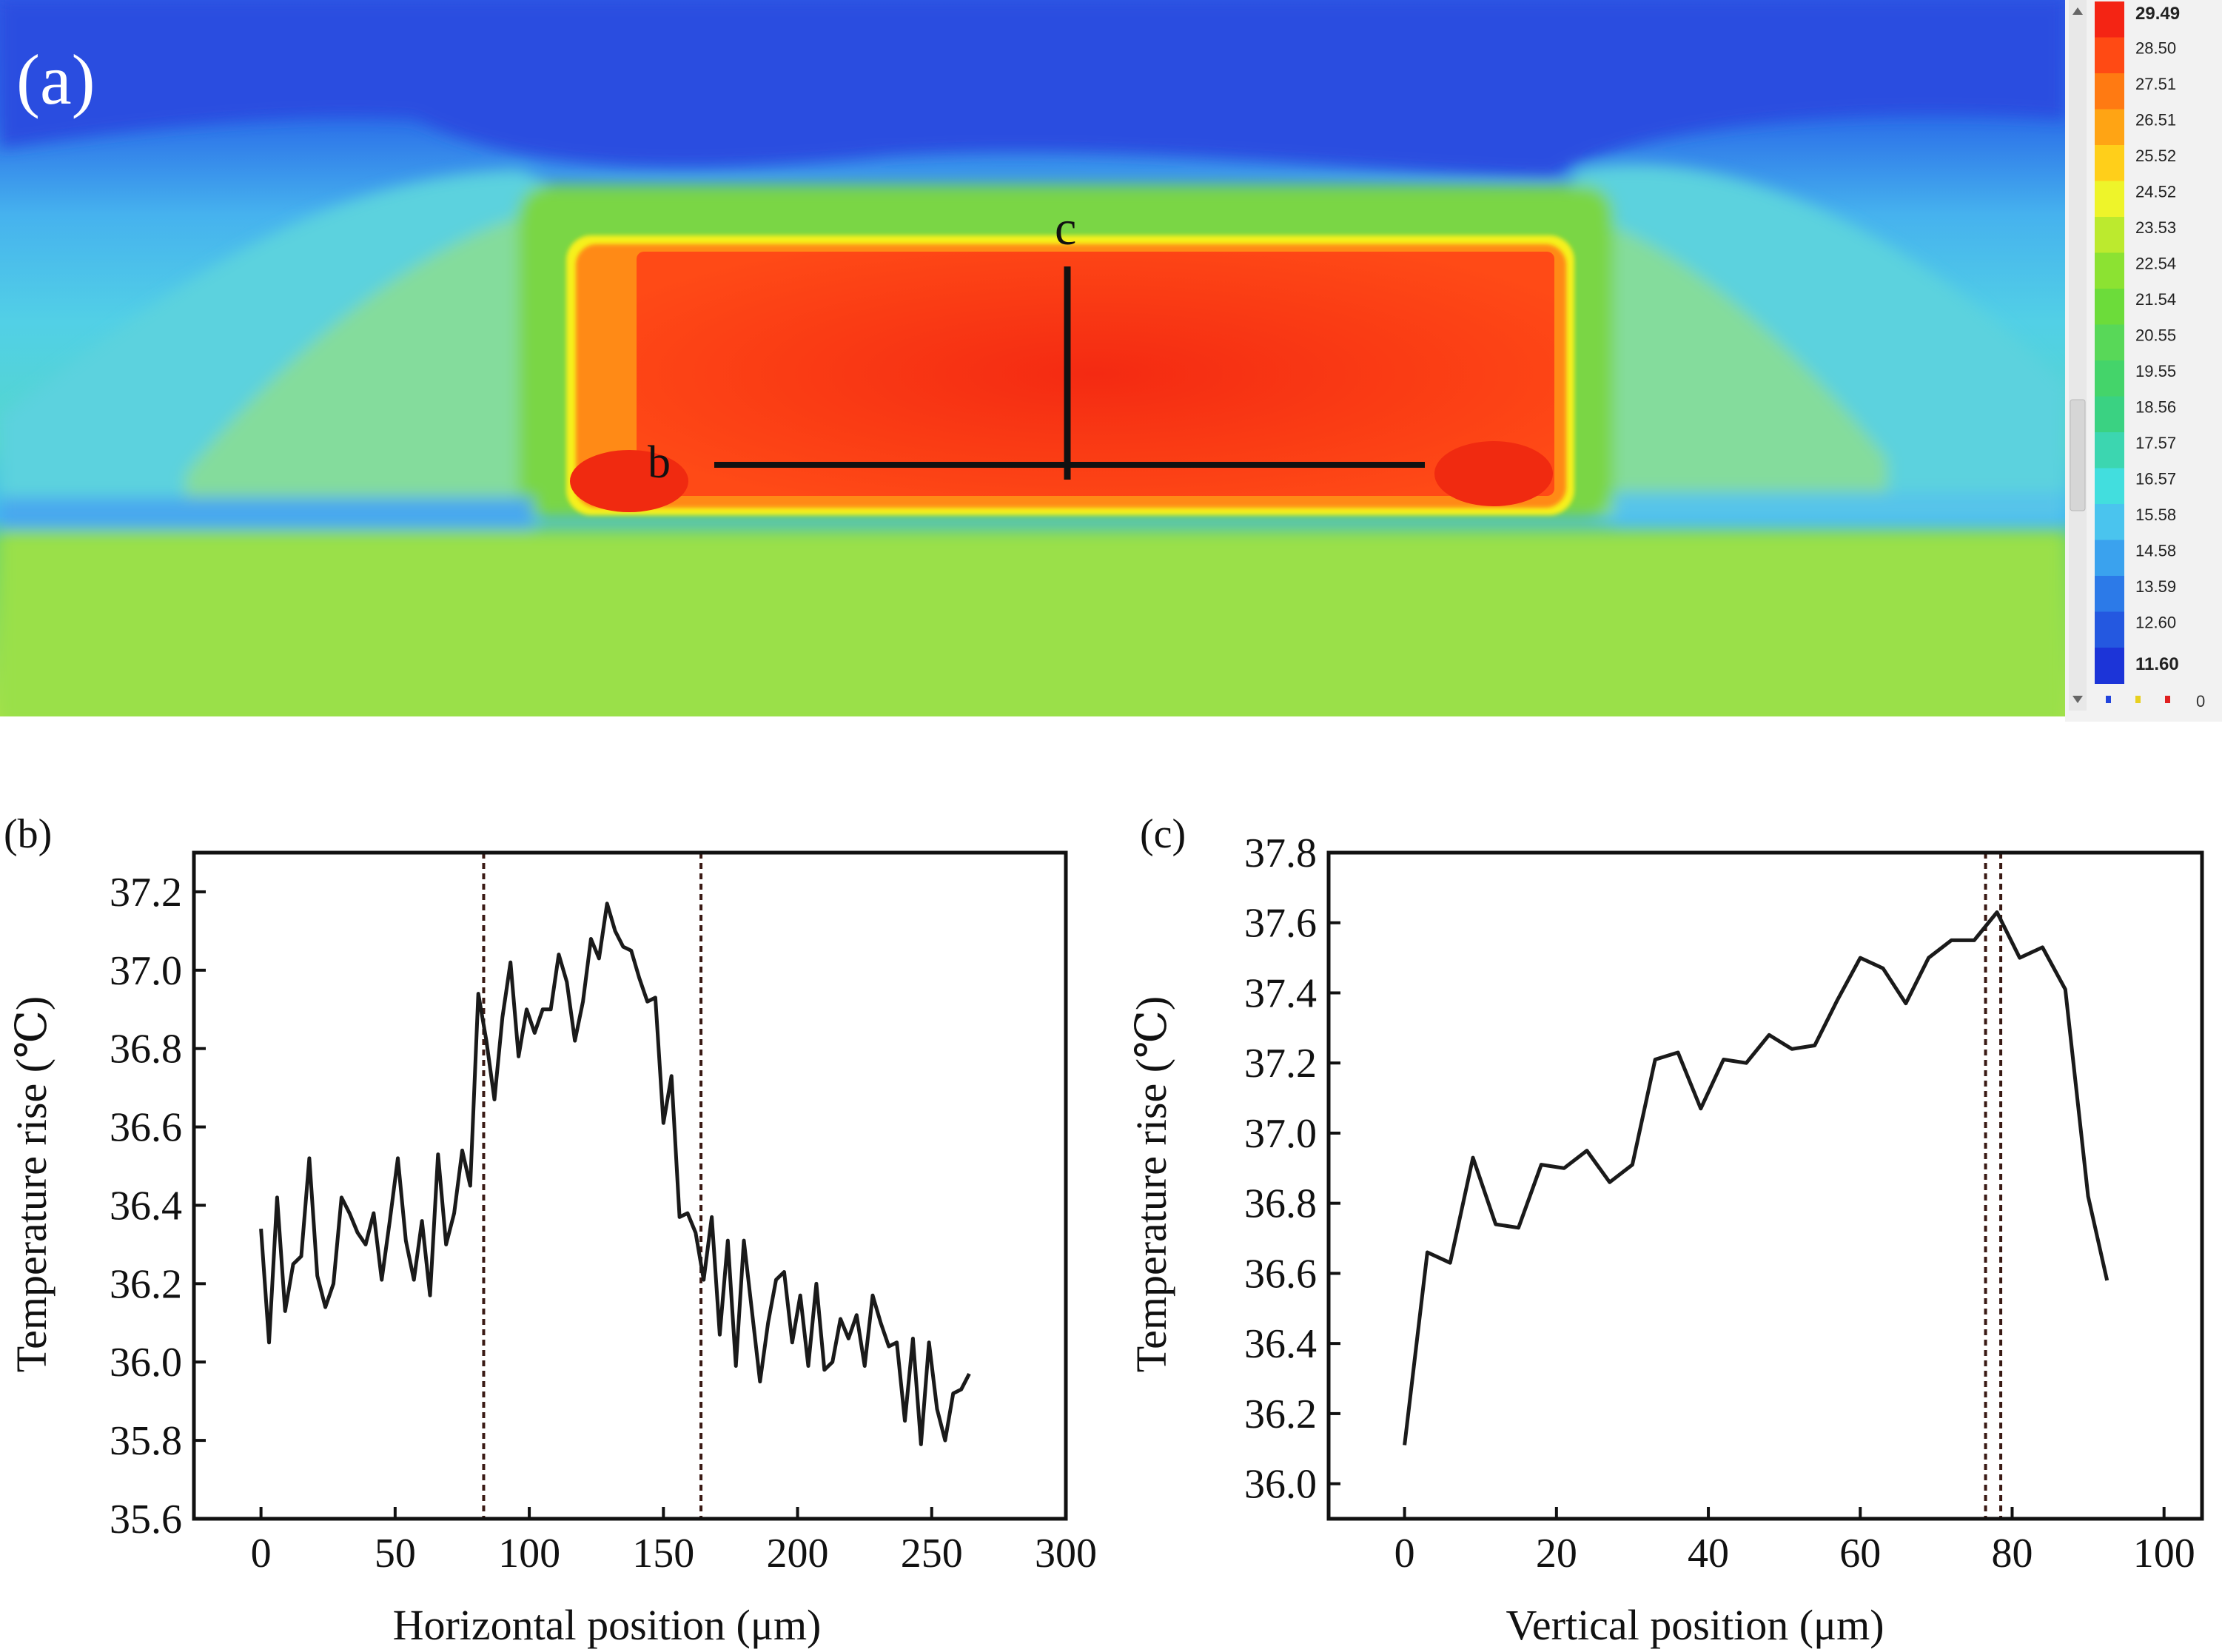 This screenshot has width=2222, height=1652. What do you see at coordinates (1280, 853) in the screenshot?
I see `chart-c-ytick-label: 37.8` at bounding box center [1280, 853].